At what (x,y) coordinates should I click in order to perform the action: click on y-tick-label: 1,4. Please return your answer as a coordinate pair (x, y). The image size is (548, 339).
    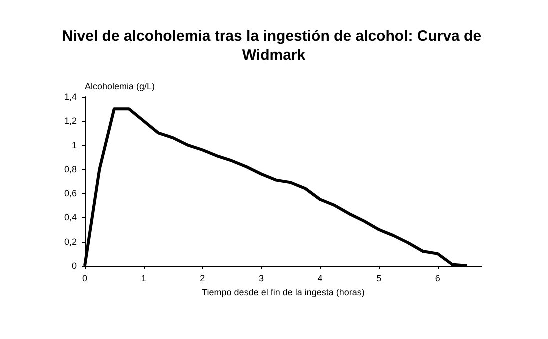
    Looking at the image, I should click on (70, 97).